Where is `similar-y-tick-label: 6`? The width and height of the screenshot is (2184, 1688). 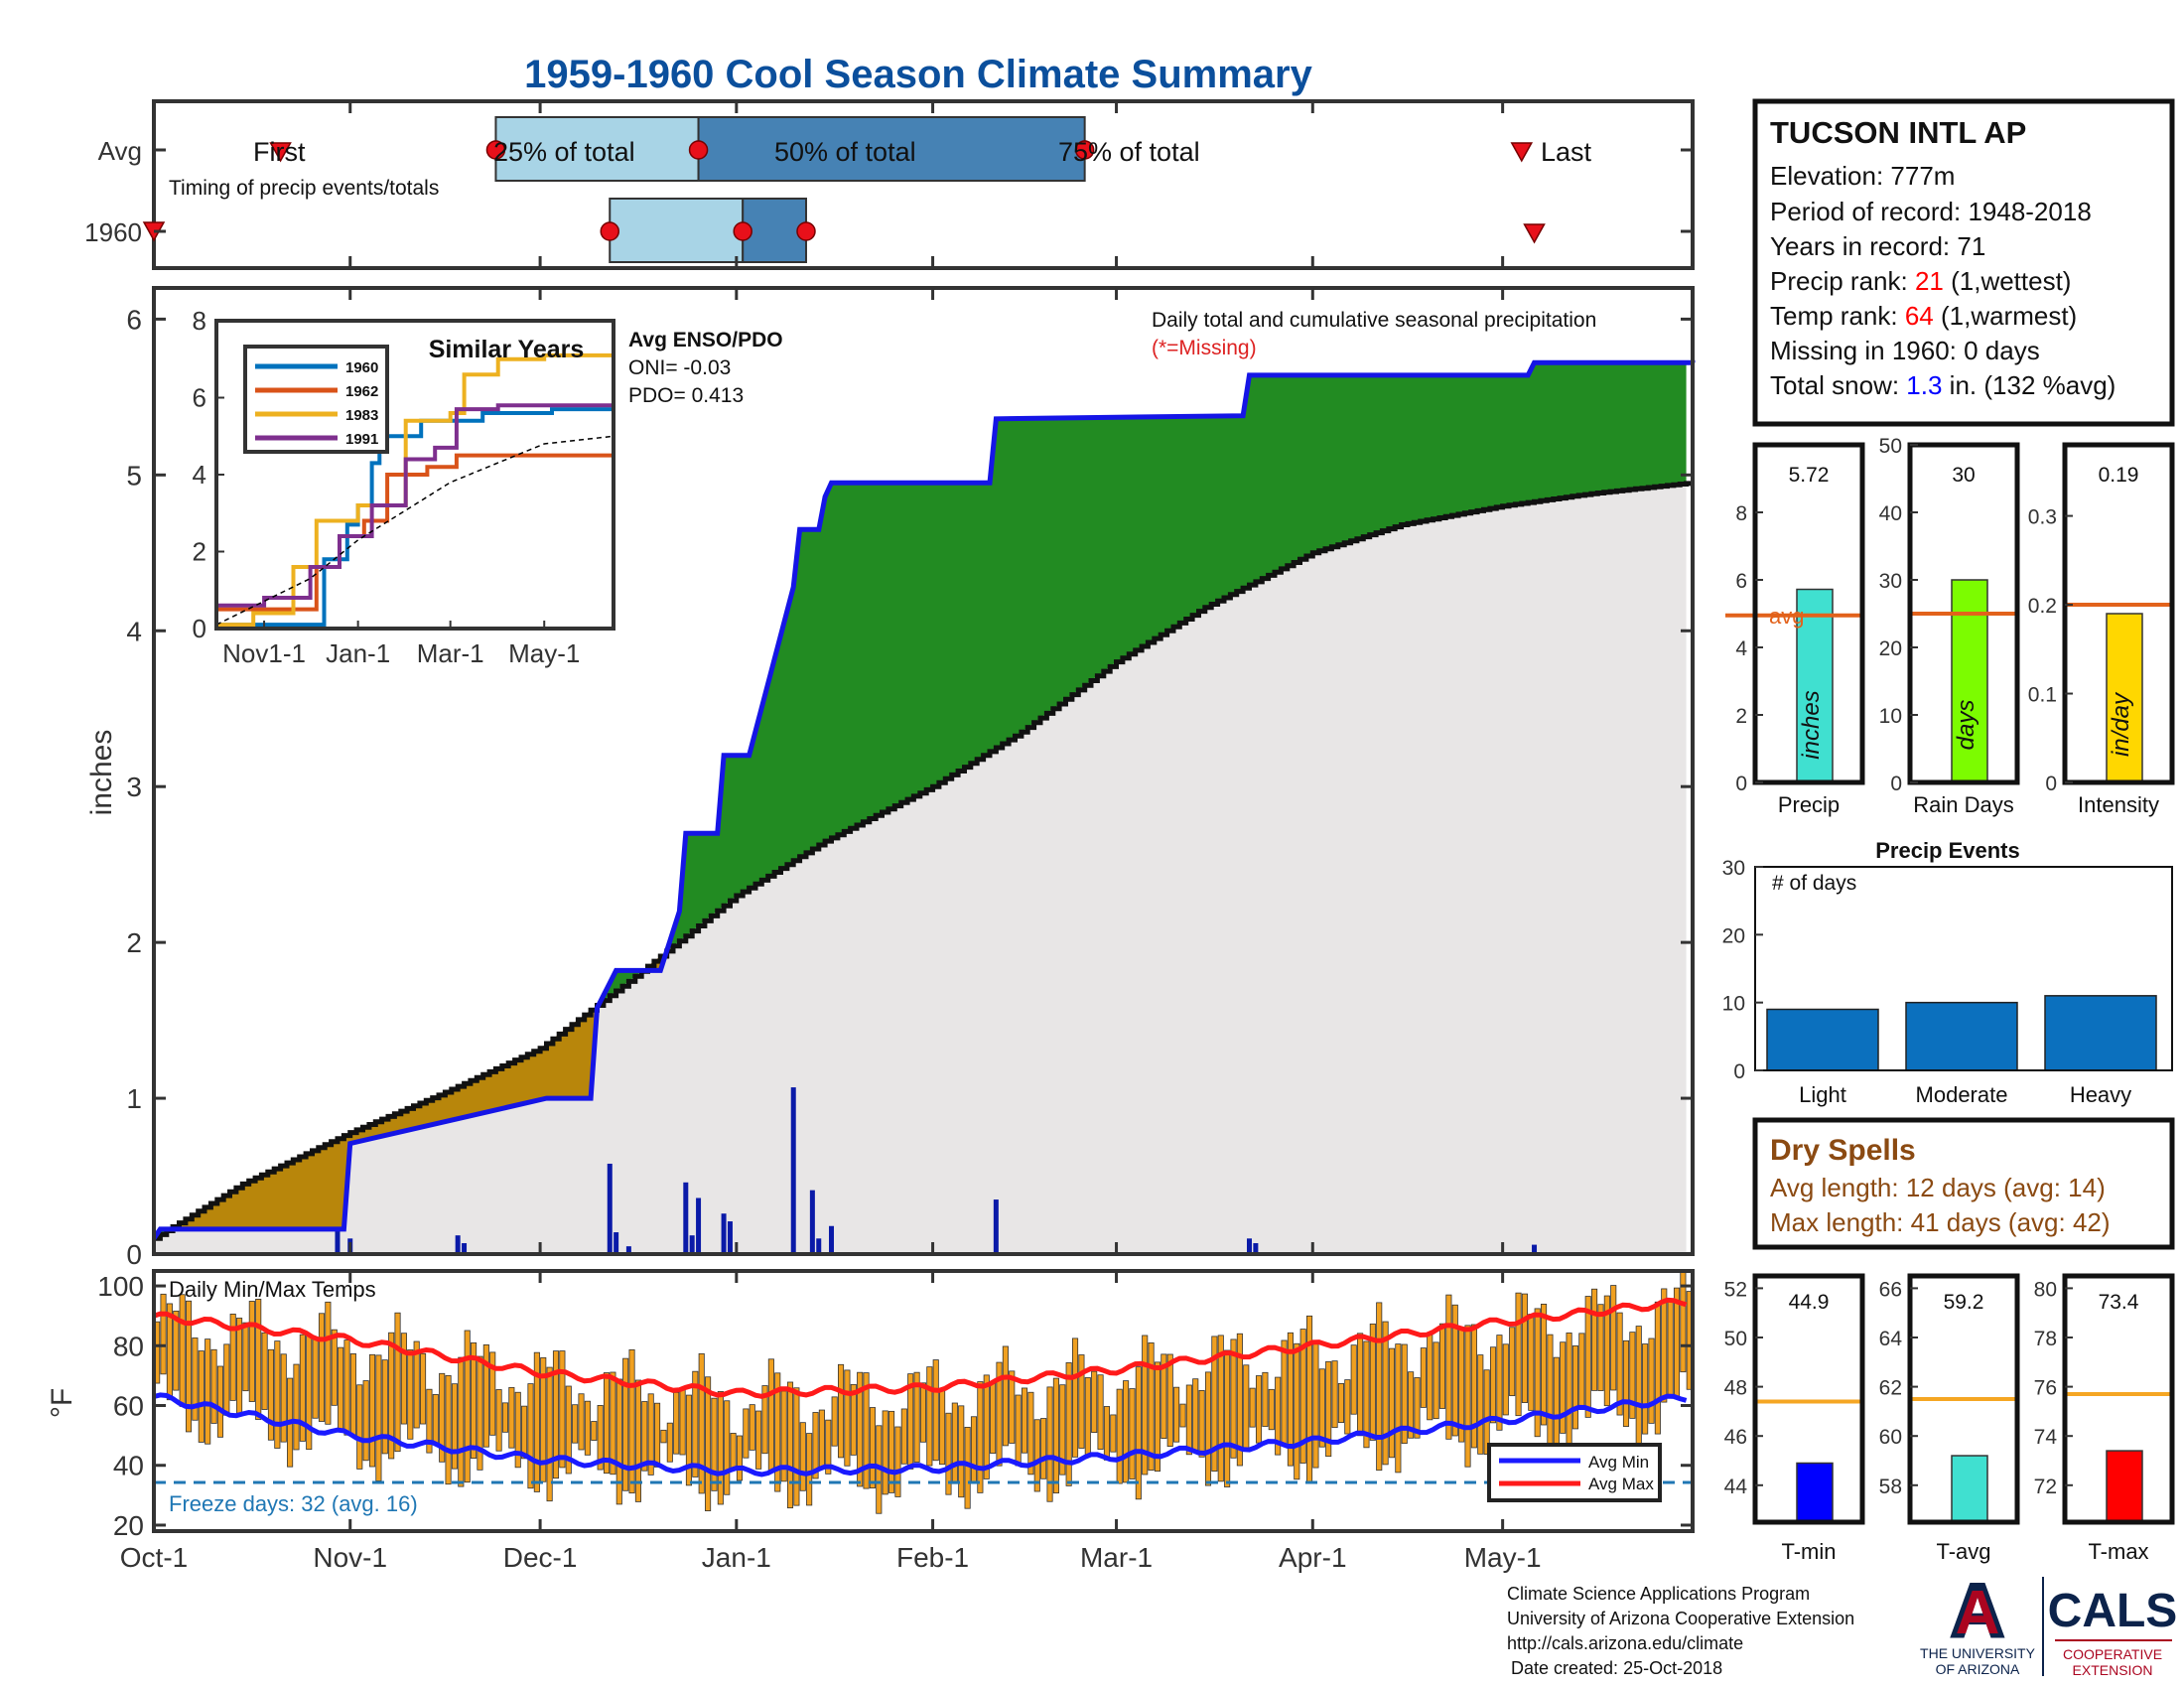
similar-y-tick-label: 6 is located at coordinates (199, 398).